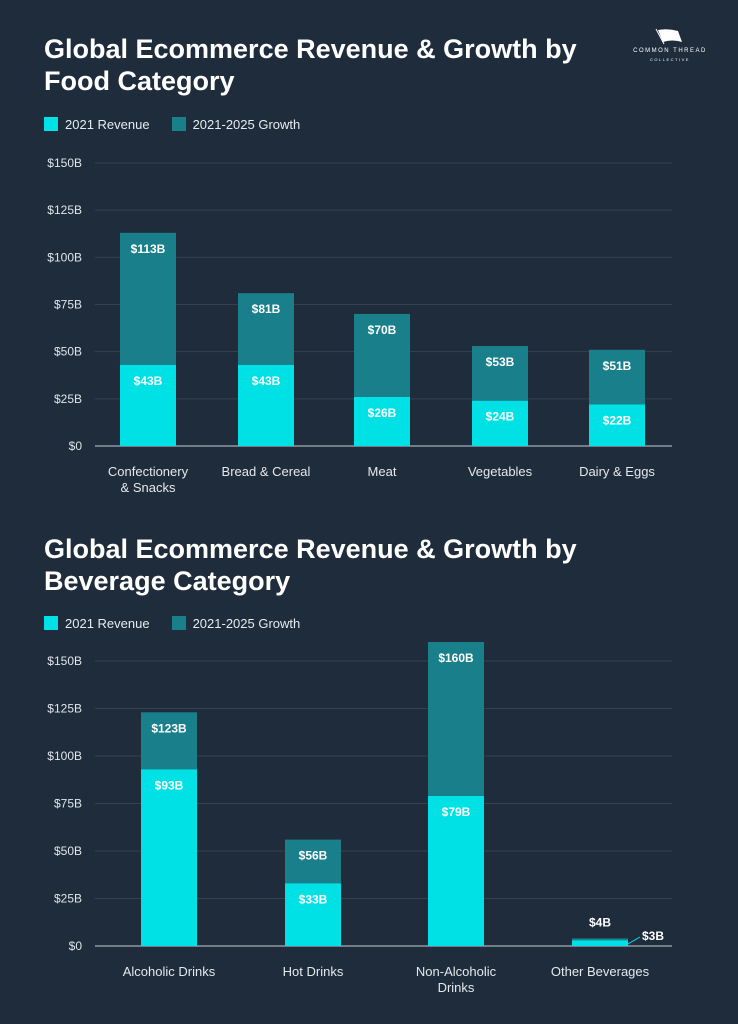 The width and height of the screenshot is (738, 1024). What do you see at coordinates (500, 362) in the screenshot?
I see `total-label: $53B` at bounding box center [500, 362].